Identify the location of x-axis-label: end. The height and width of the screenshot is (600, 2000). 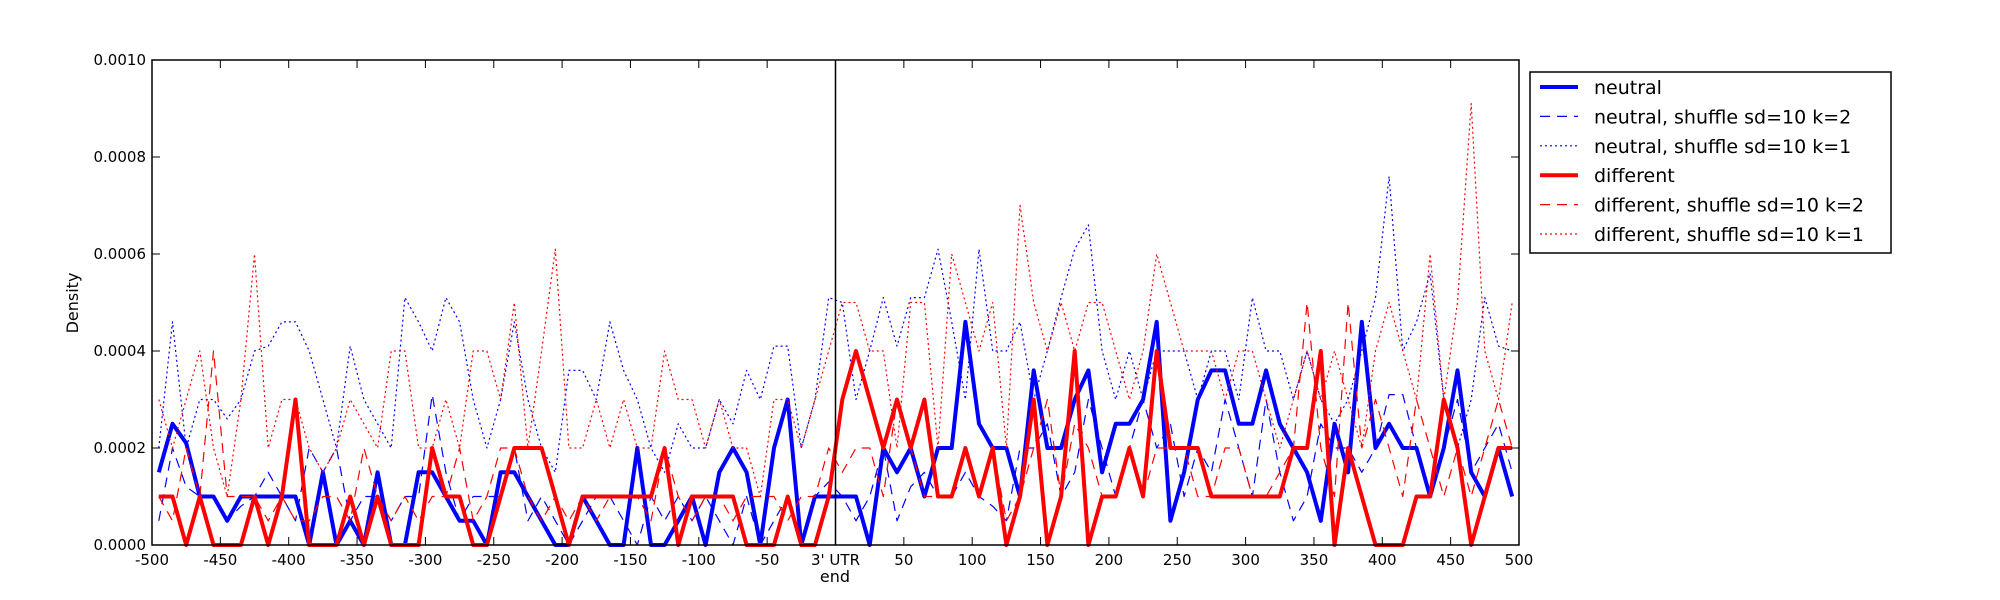
(835, 576).